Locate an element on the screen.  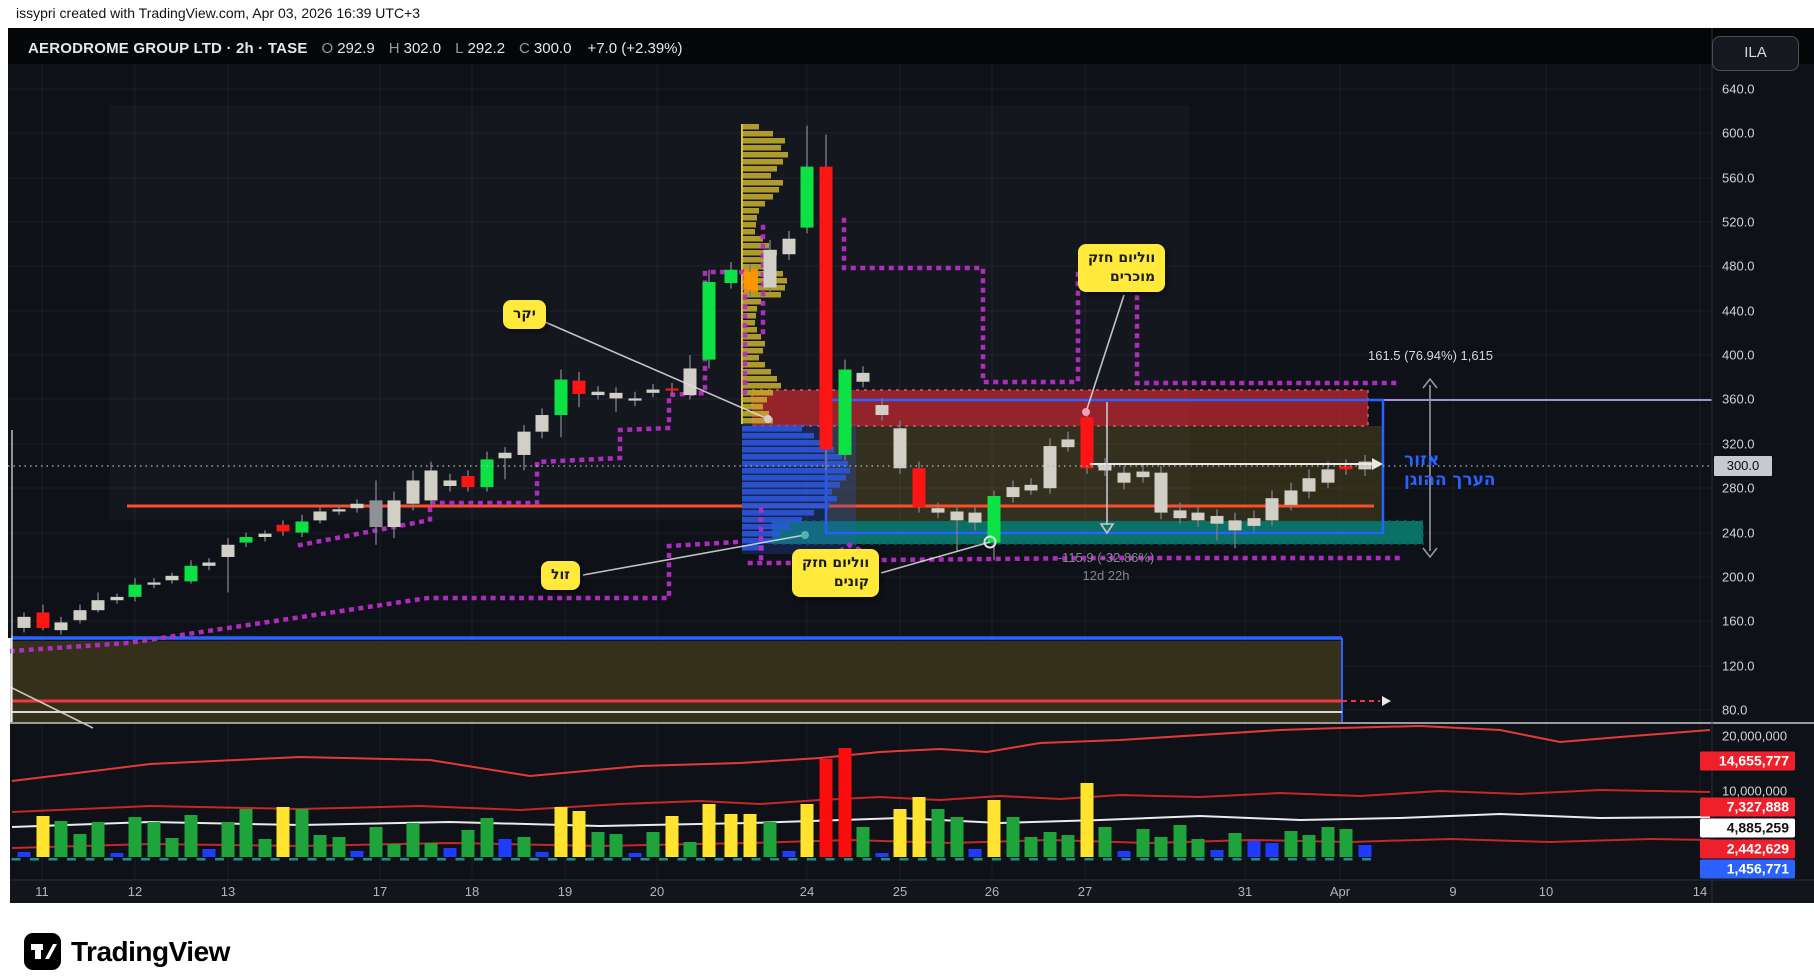
time-tick-label: 13 is located at coordinates (228, 891).